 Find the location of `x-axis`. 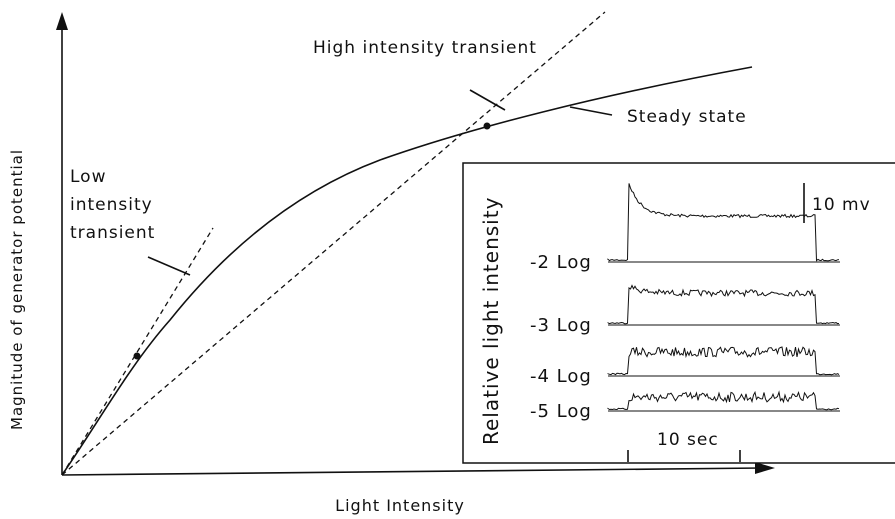

x-axis is located at coordinates (412, 471).